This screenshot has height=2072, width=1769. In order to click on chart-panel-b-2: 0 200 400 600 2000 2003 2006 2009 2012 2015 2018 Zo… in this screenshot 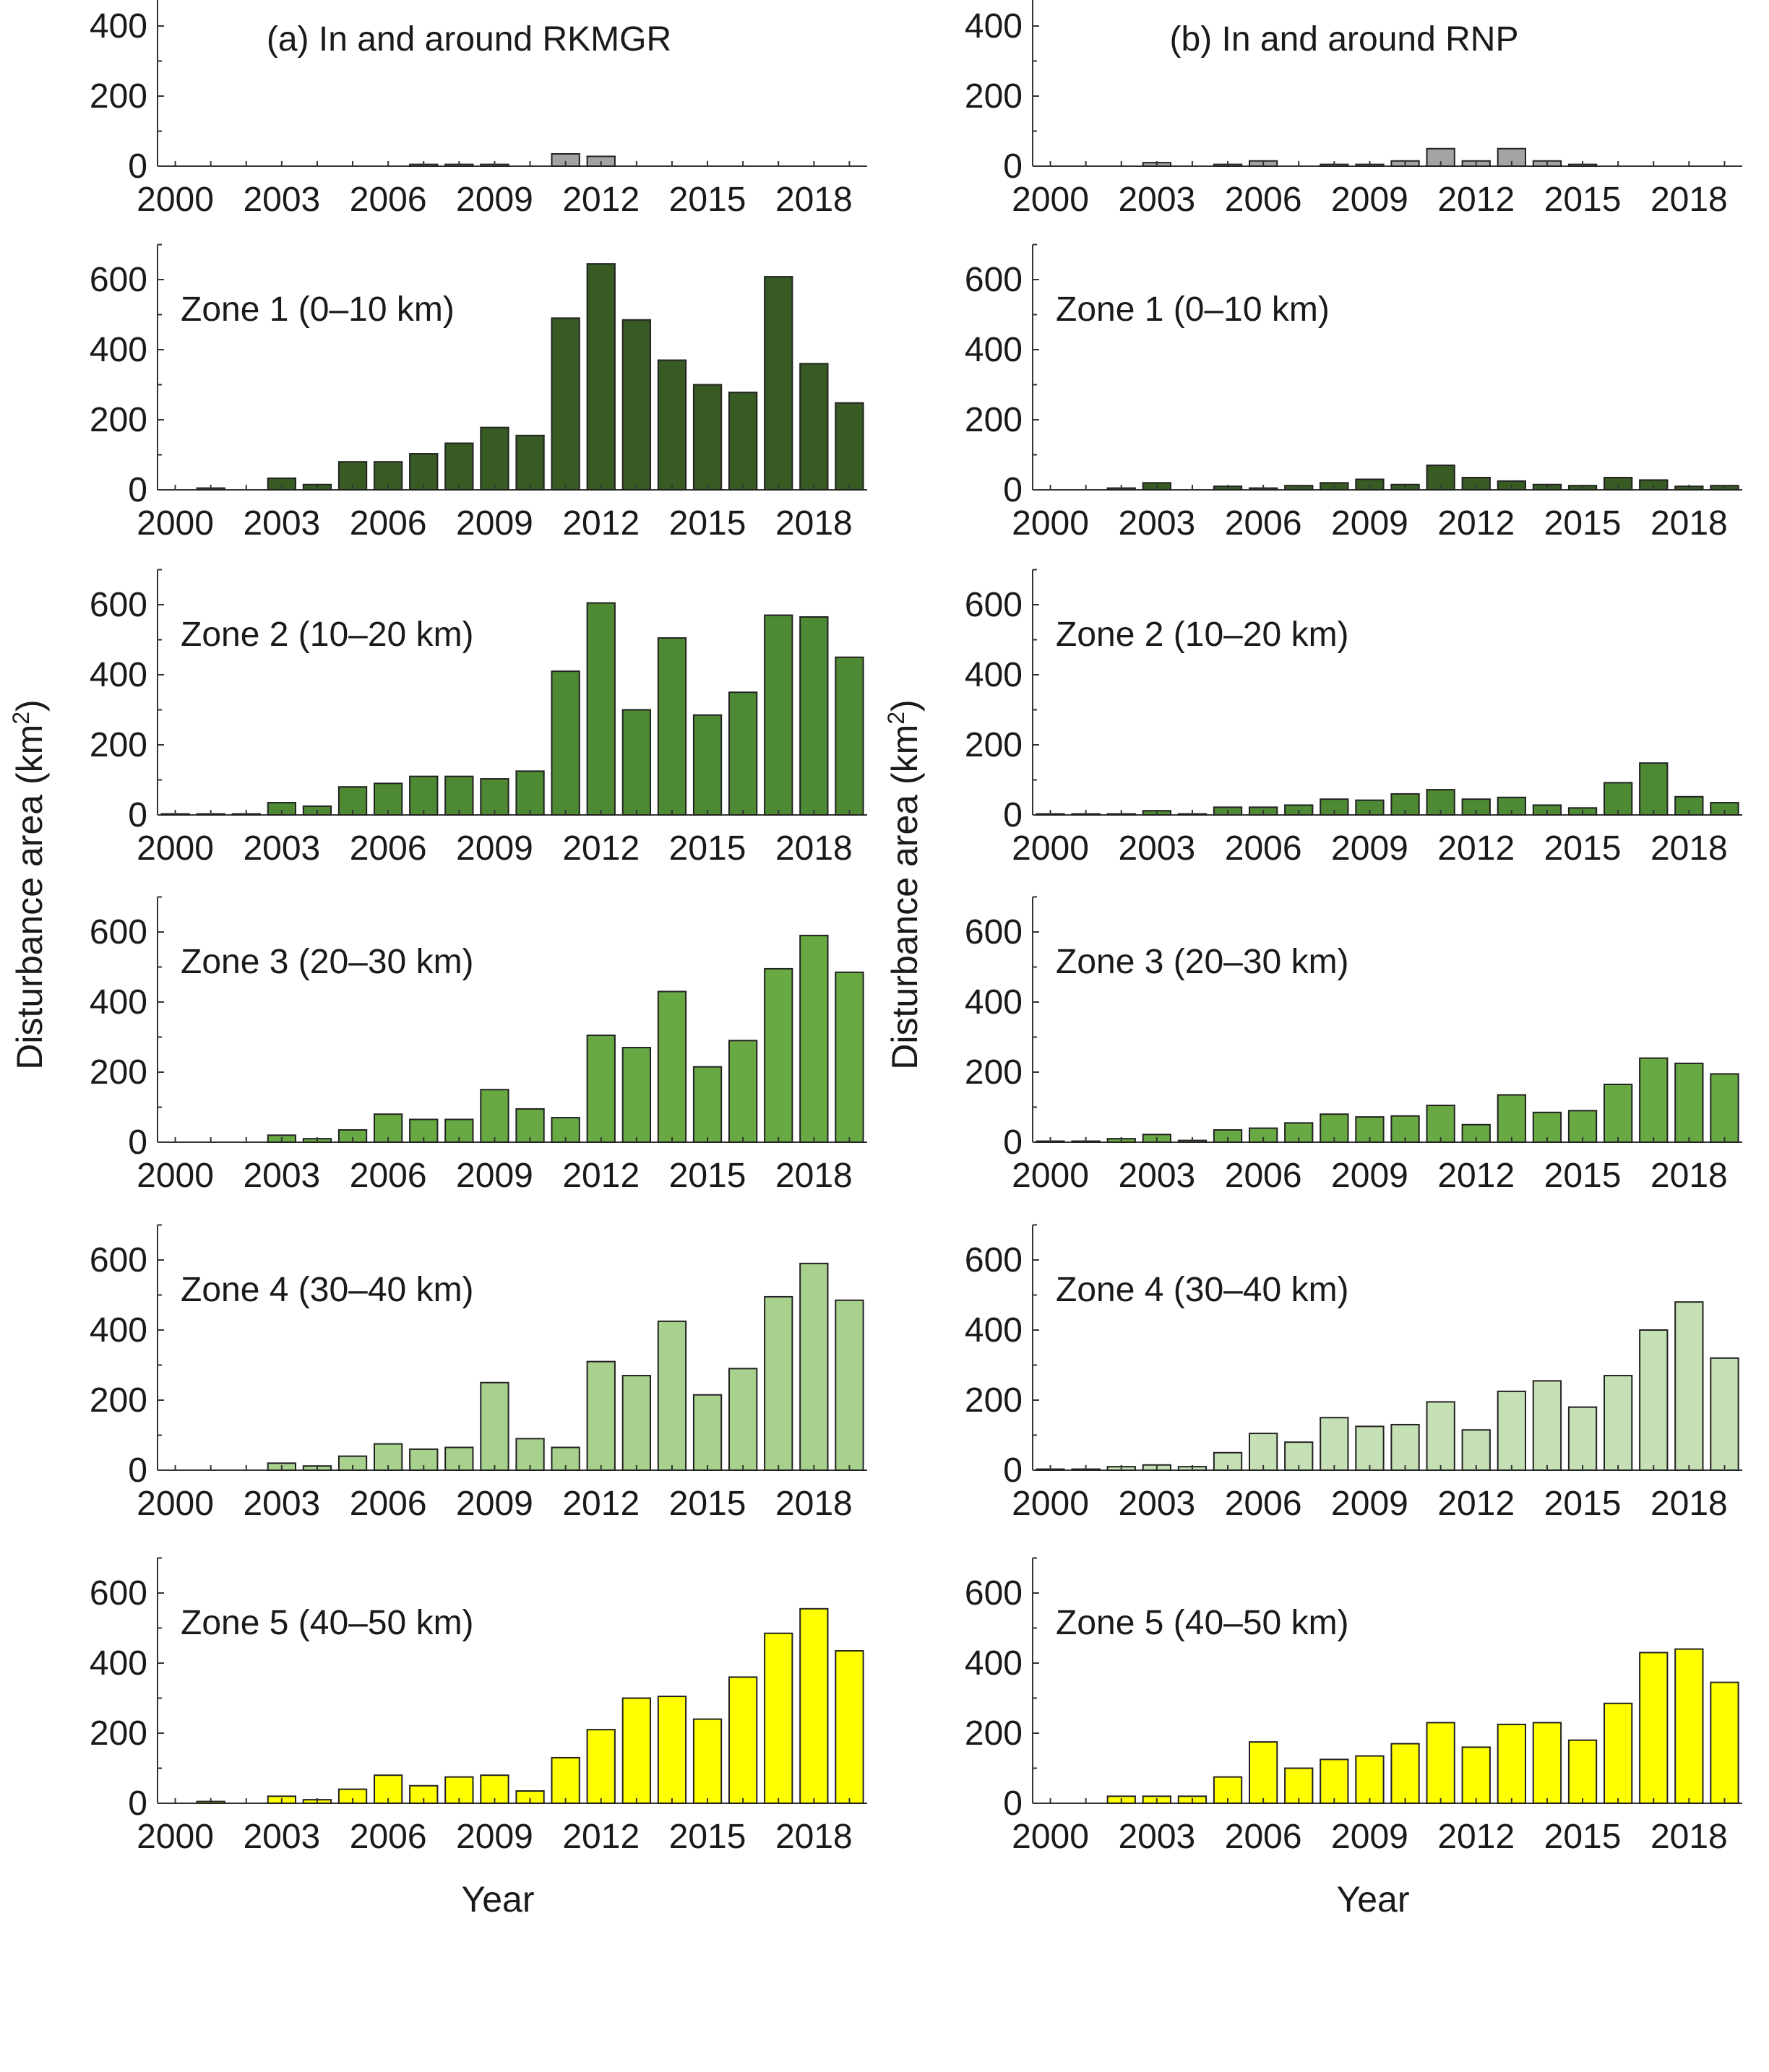, I will do `click(1312, 819)`.